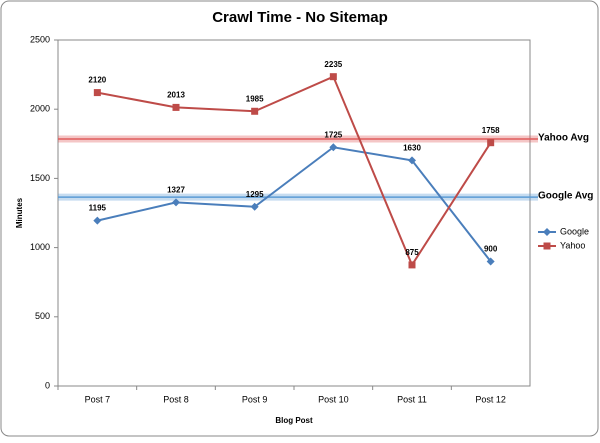  I want to click on data-label: 2013, so click(176, 95).